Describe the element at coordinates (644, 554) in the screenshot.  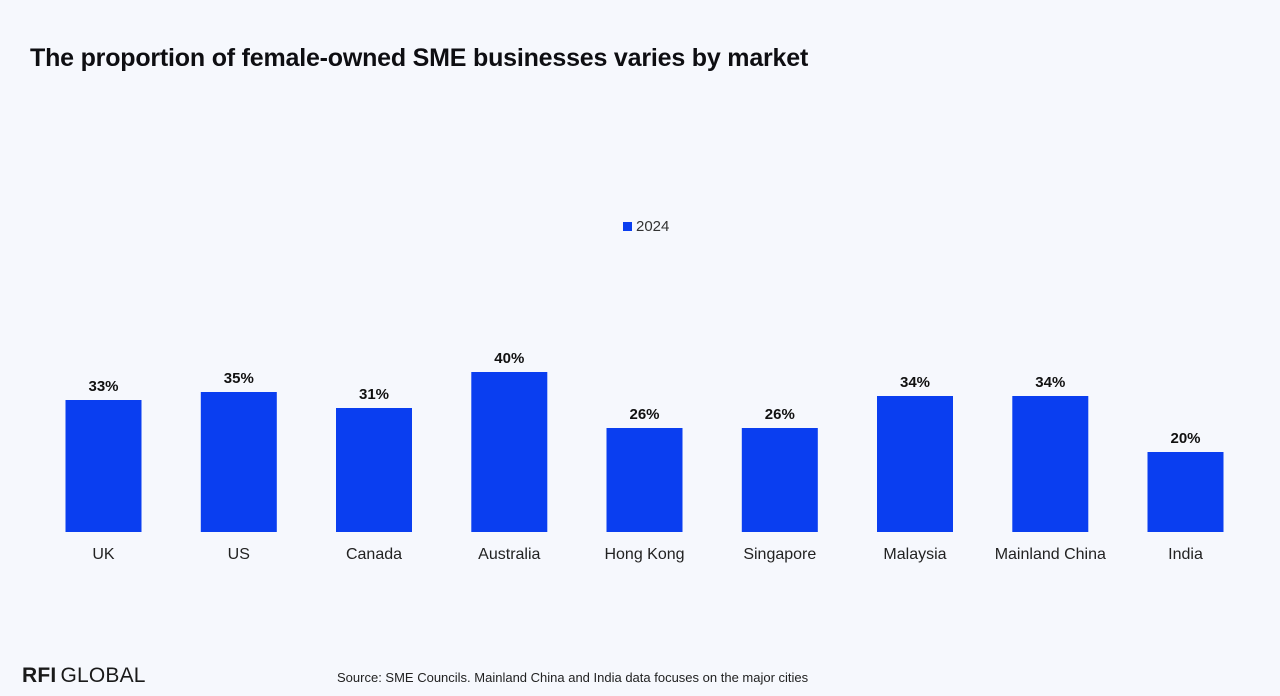
I see `category-label: Hong Kong` at that location.